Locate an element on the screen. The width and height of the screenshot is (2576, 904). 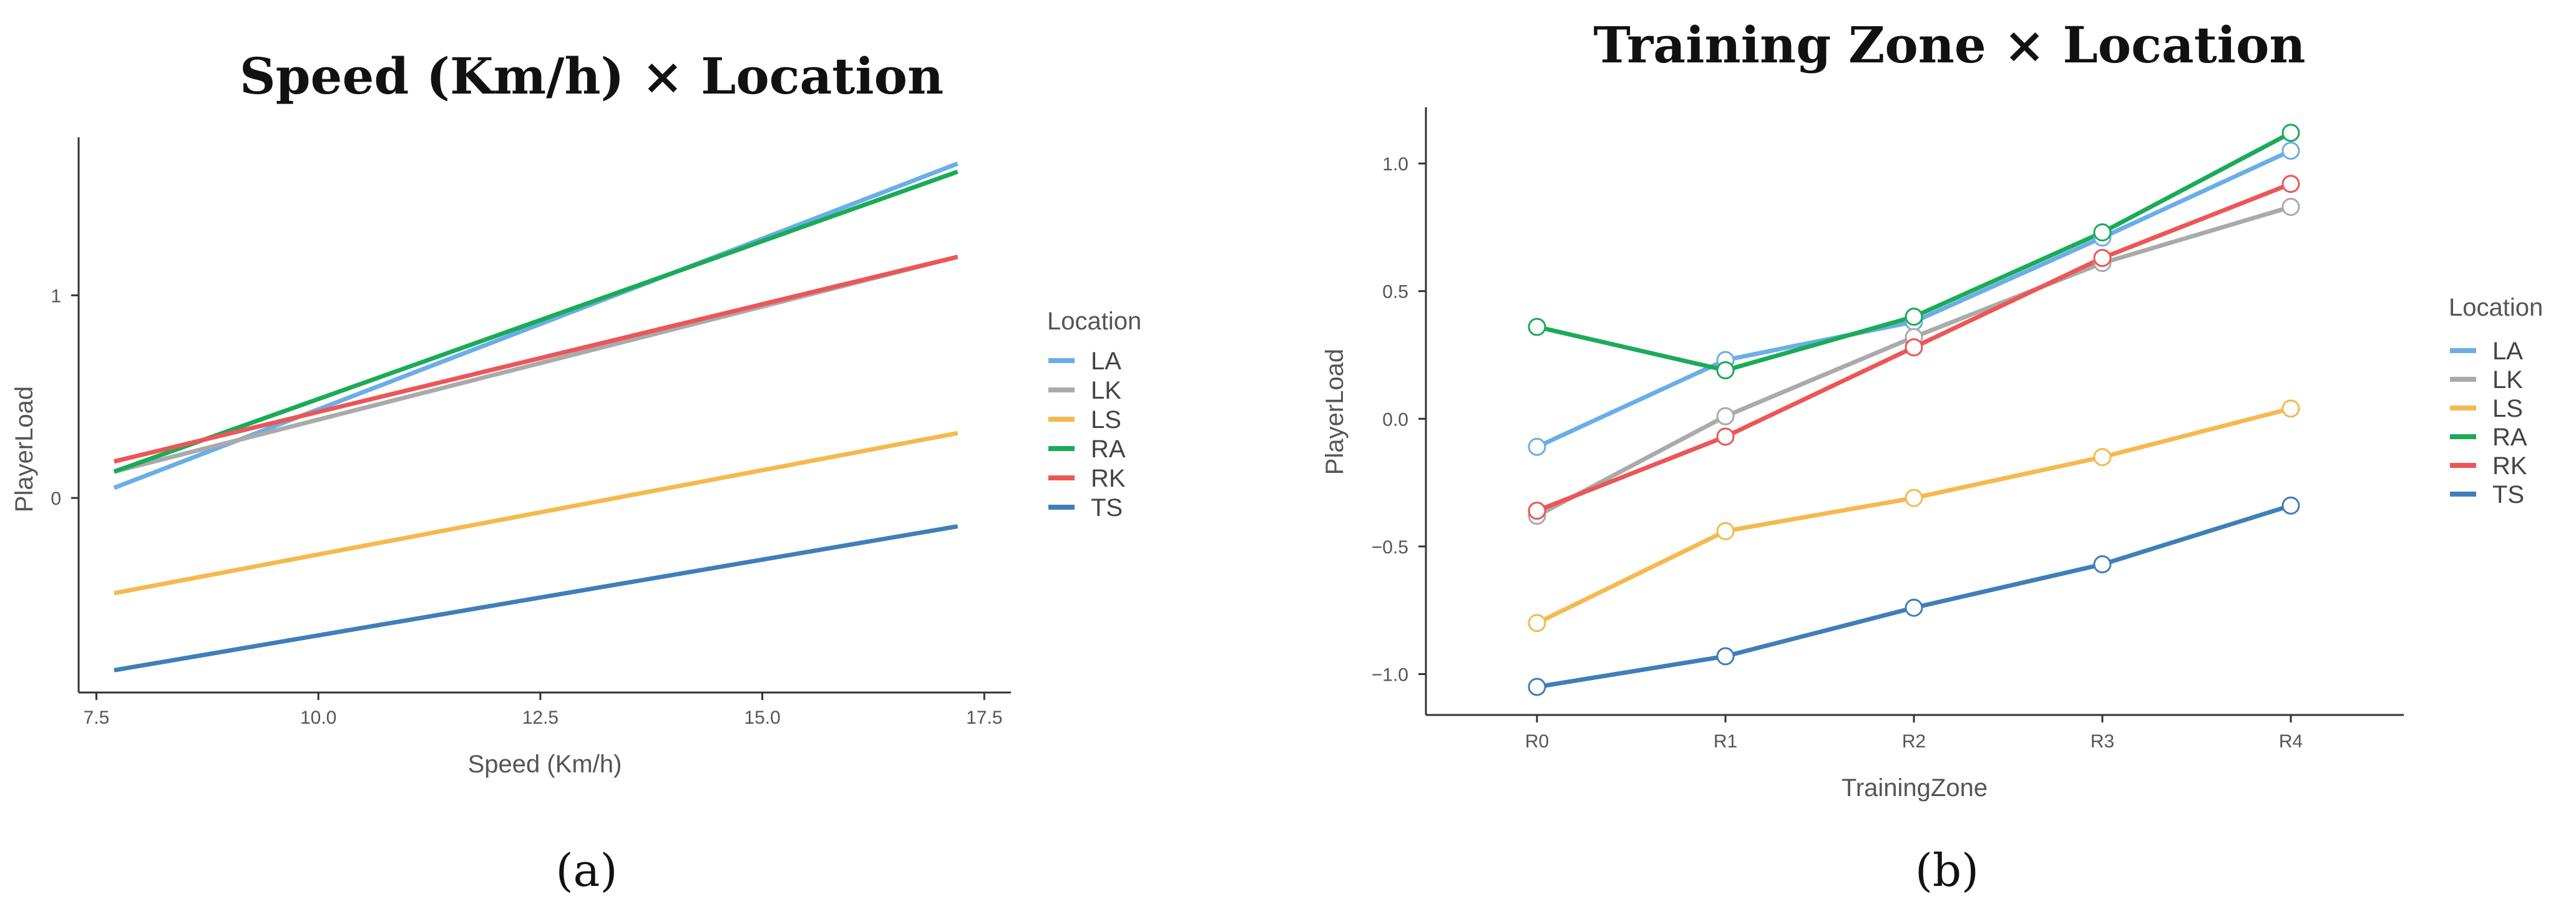
chart-a-legend-title: Location is located at coordinates (1094, 322).